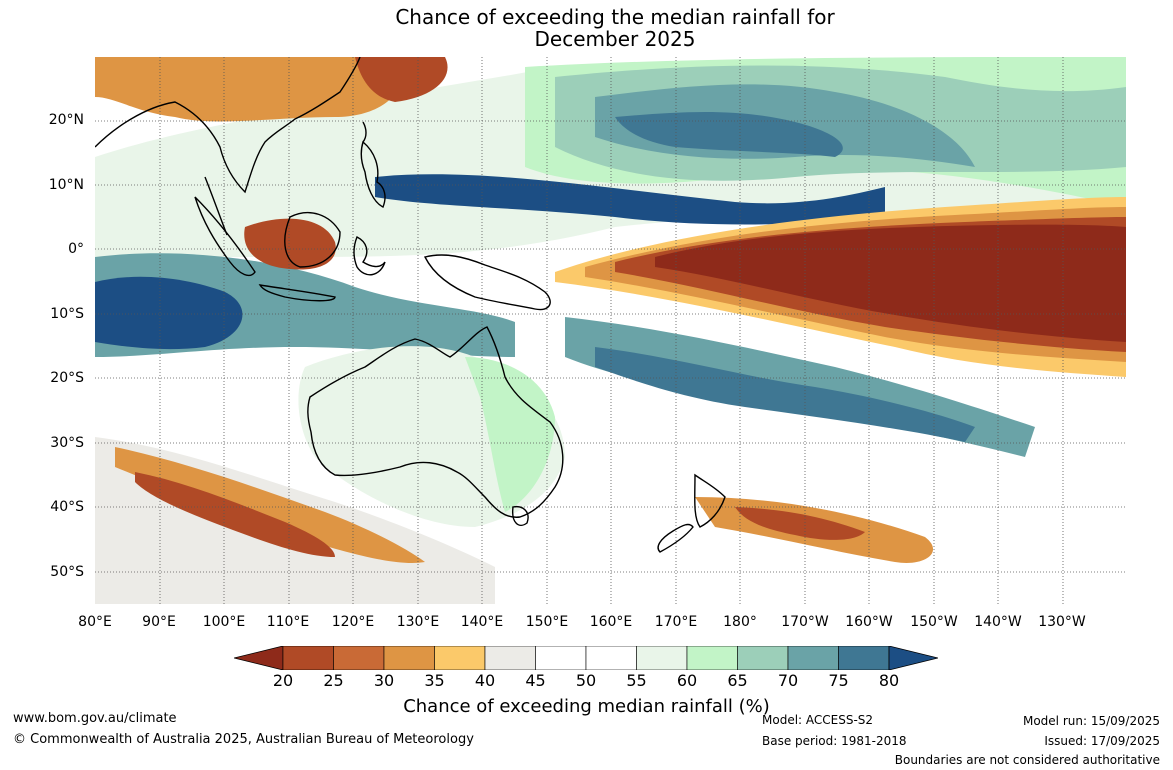  I want to click on field-35pct-south, so click(270, 505).